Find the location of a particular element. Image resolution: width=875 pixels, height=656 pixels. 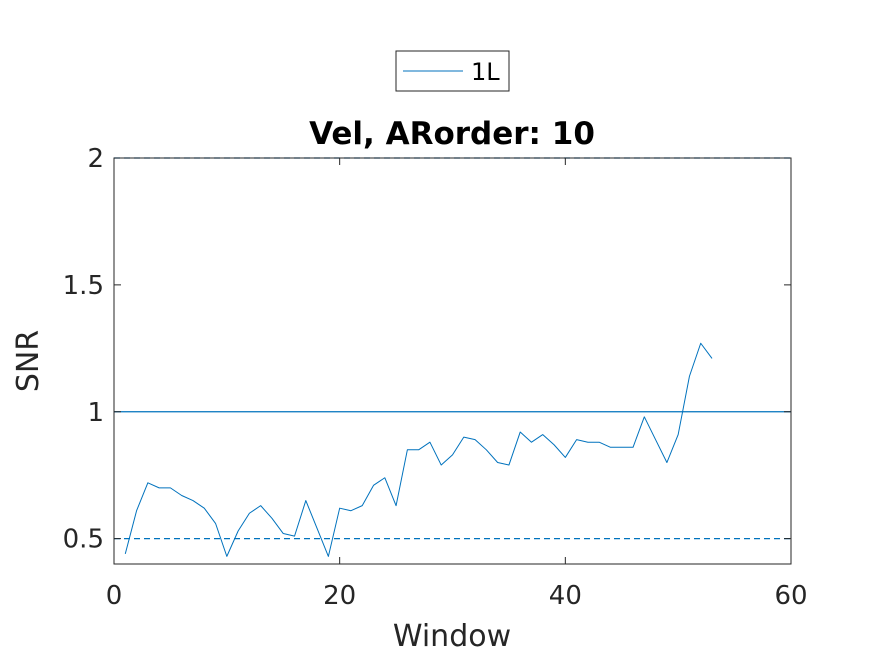

x-axis-label: Window is located at coordinates (452, 636).